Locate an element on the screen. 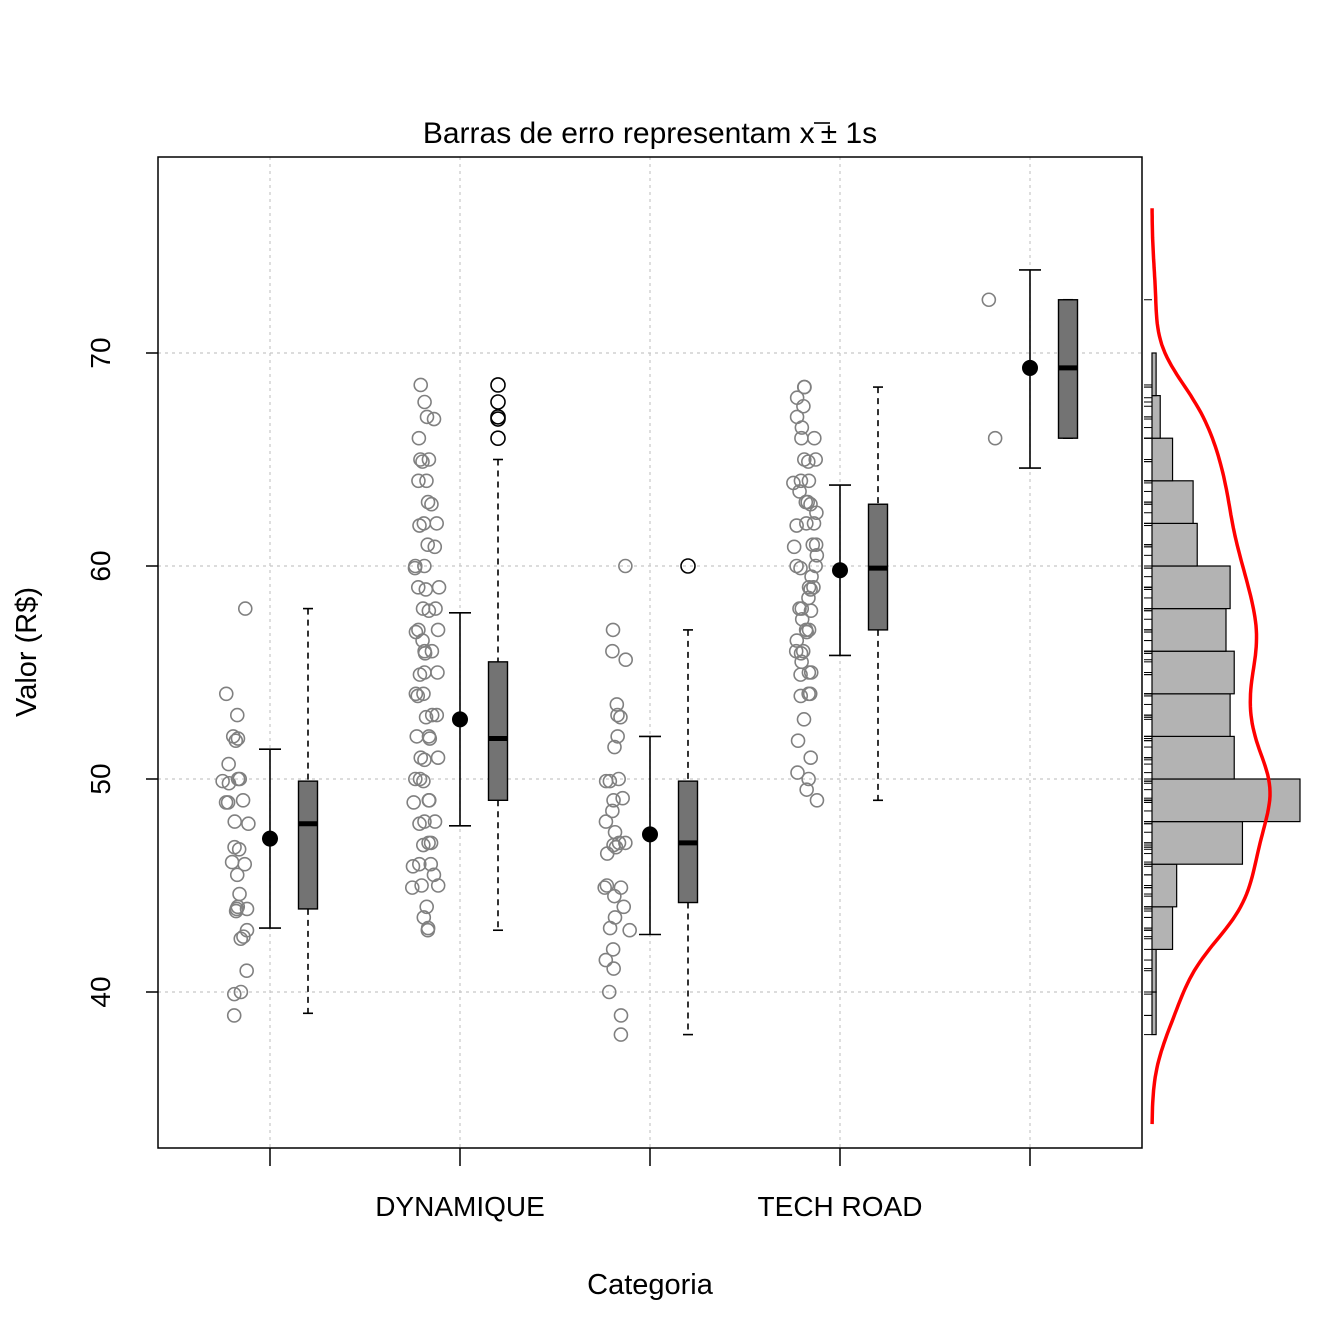  side-histogram is located at coordinates (1226, 694).